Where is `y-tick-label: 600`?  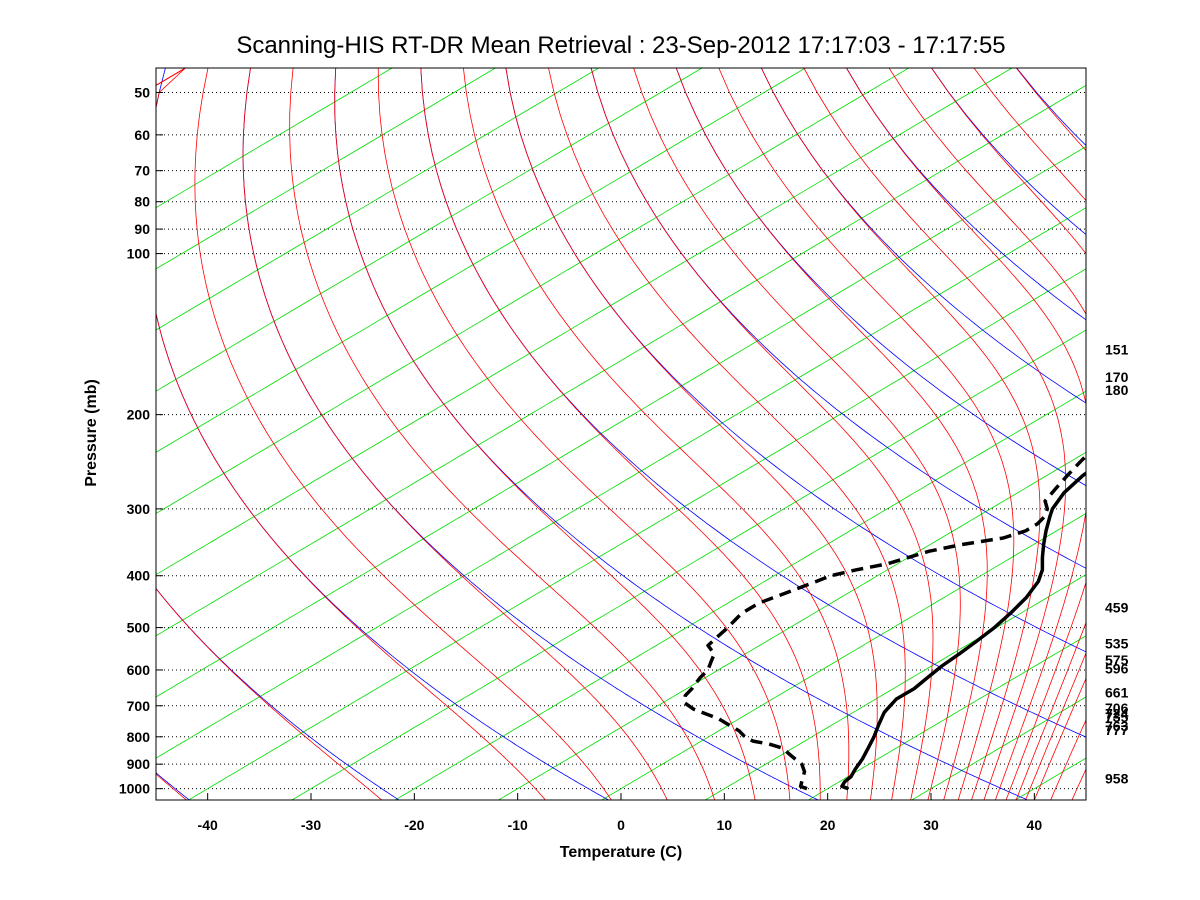 y-tick-label: 600 is located at coordinates (139, 670).